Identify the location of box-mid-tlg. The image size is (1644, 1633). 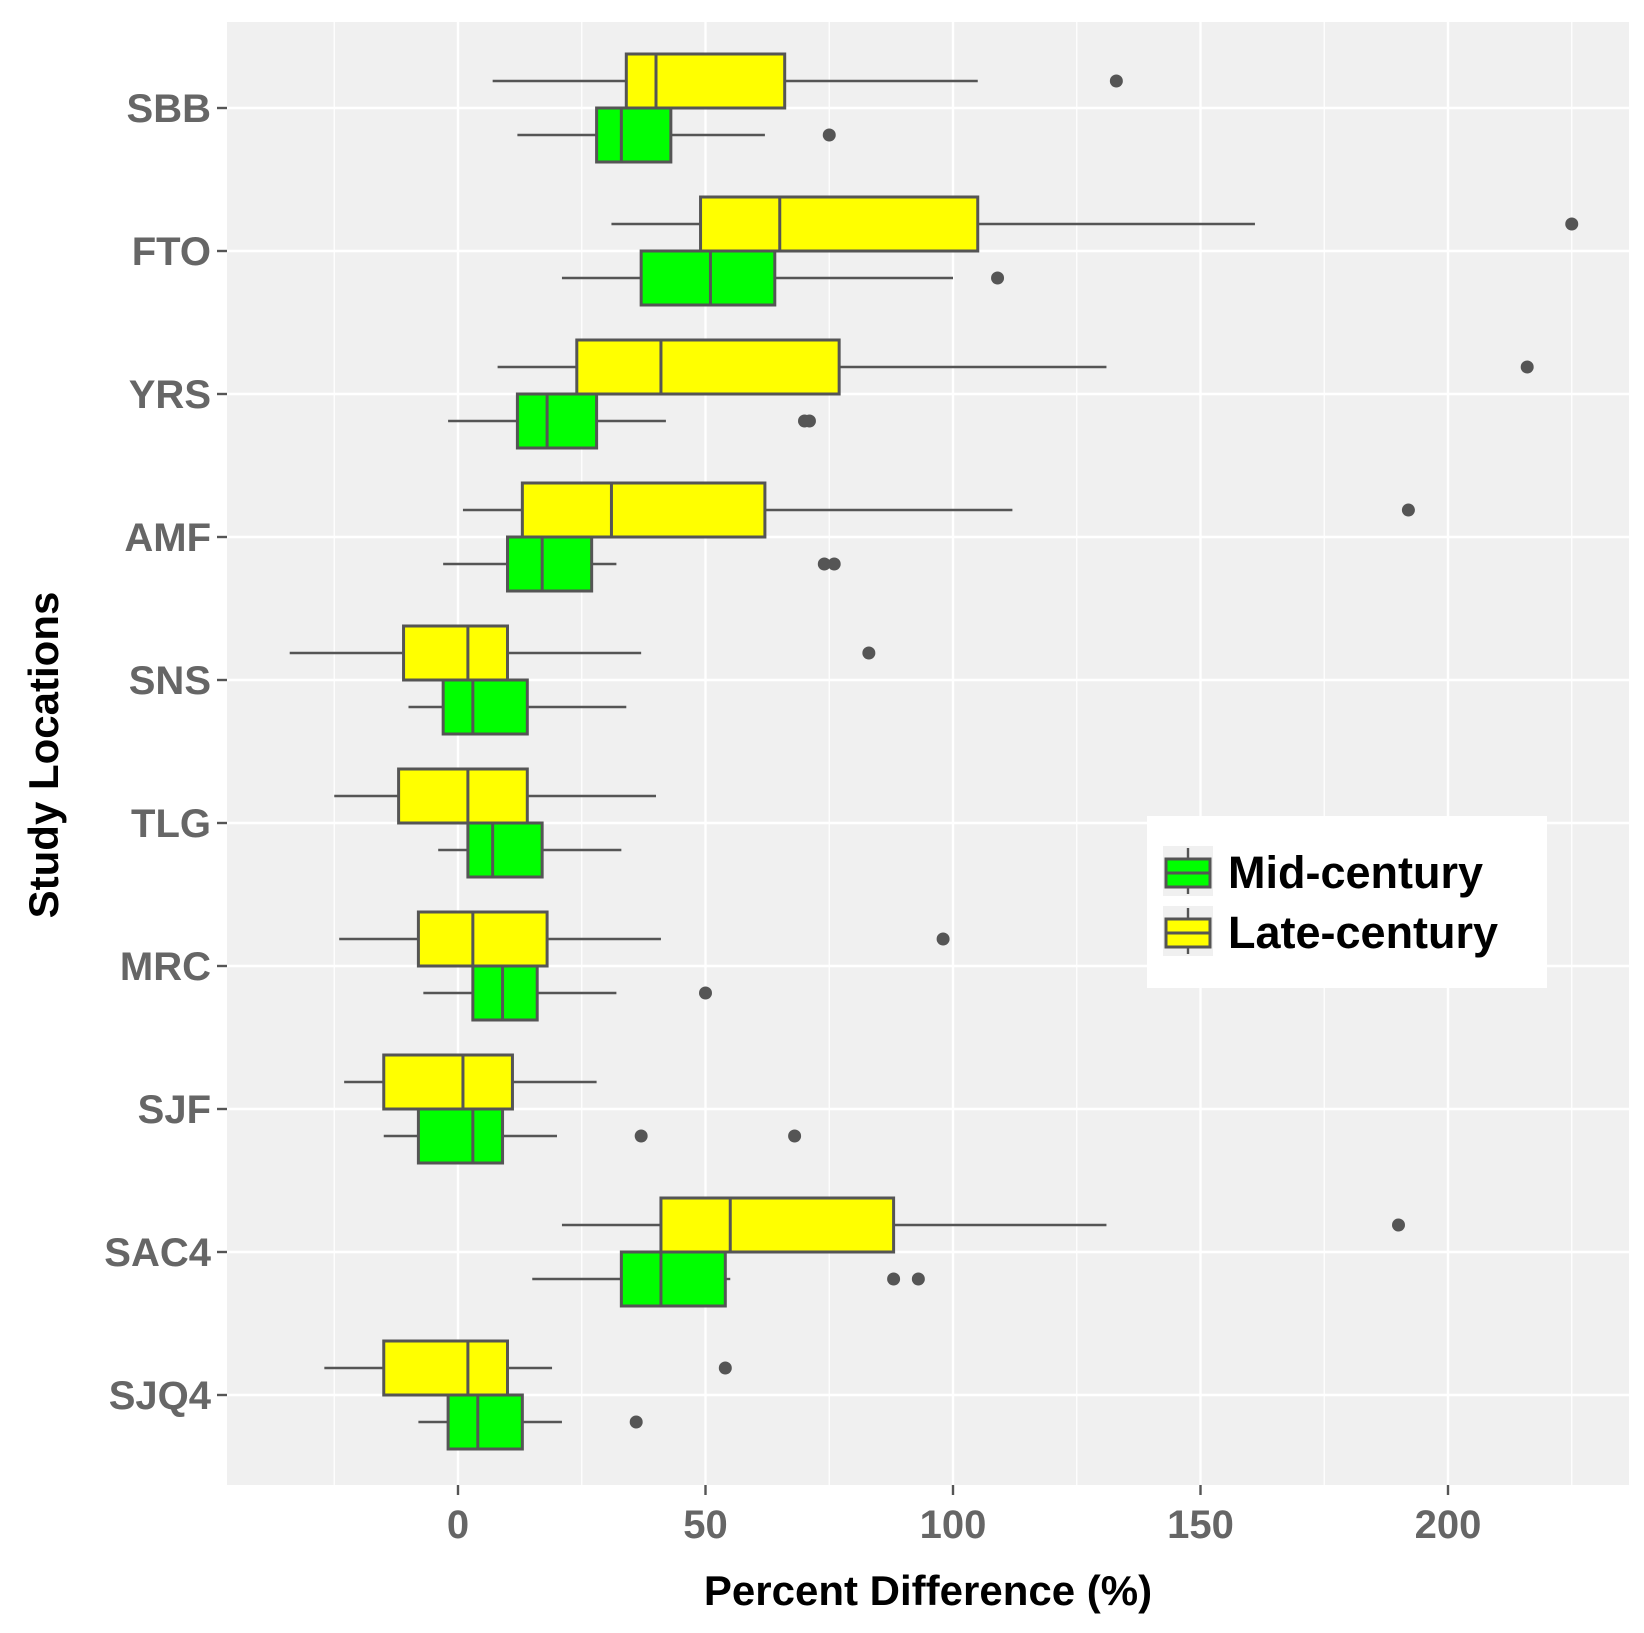
(530, 850).